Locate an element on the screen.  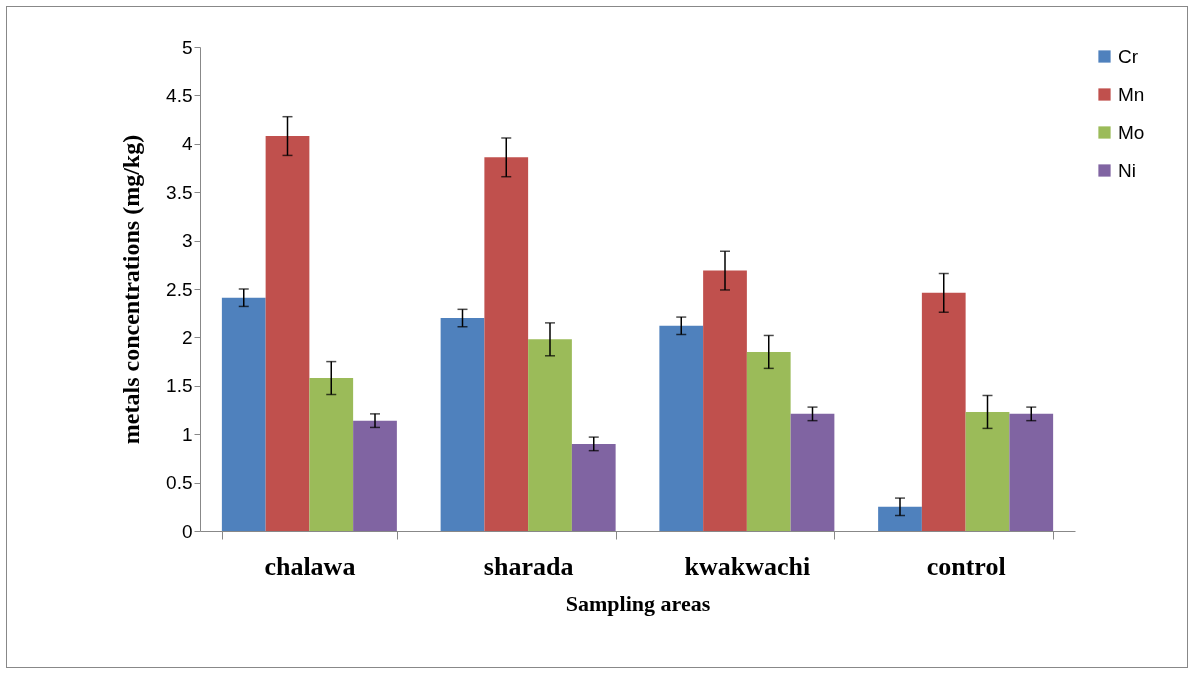
x-tick-label: kwakwachi is located at coordinates (747, 566).